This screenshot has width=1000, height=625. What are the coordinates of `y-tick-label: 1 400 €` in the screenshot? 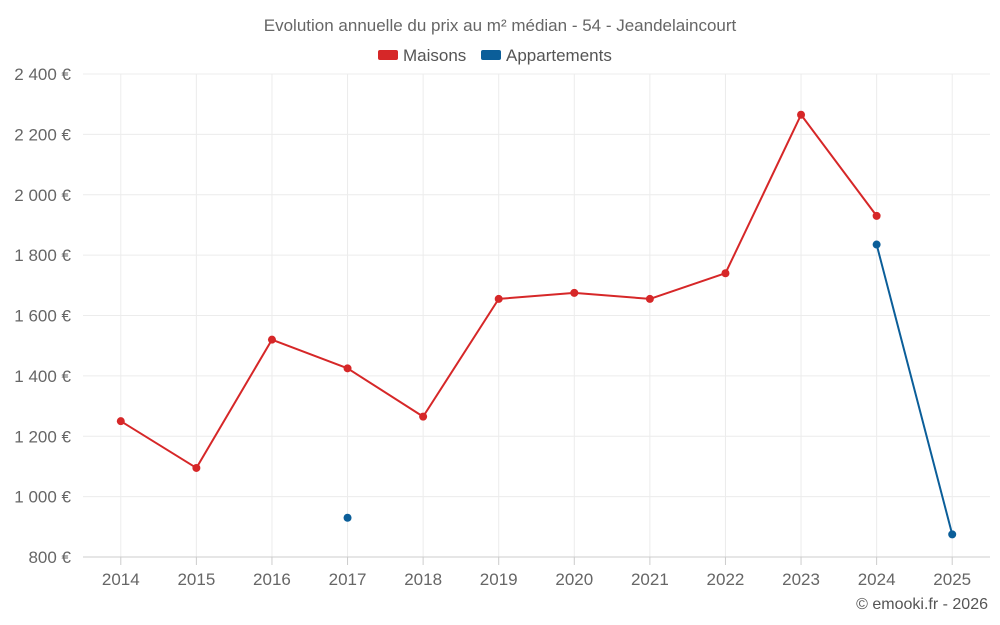 It's located at (42, 376).